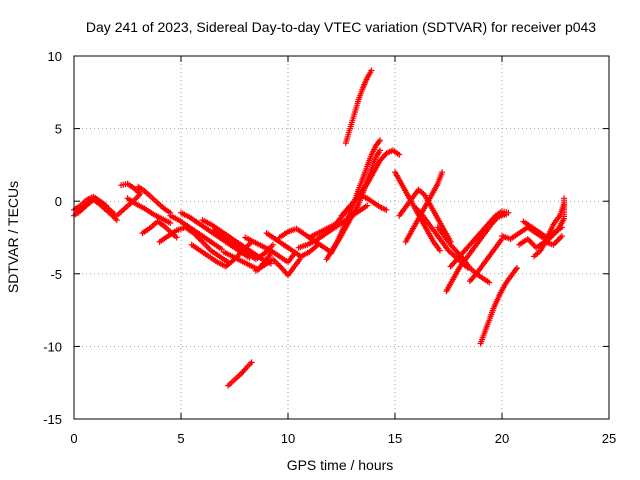 Image resolution: width=640 pixels, height=480 pixels. What do you see at coordinates (52, 238) in the screenshot?
I see `y-tick-labels: -15 -10 -5 0 5 10` at bounding box center [52, 238].